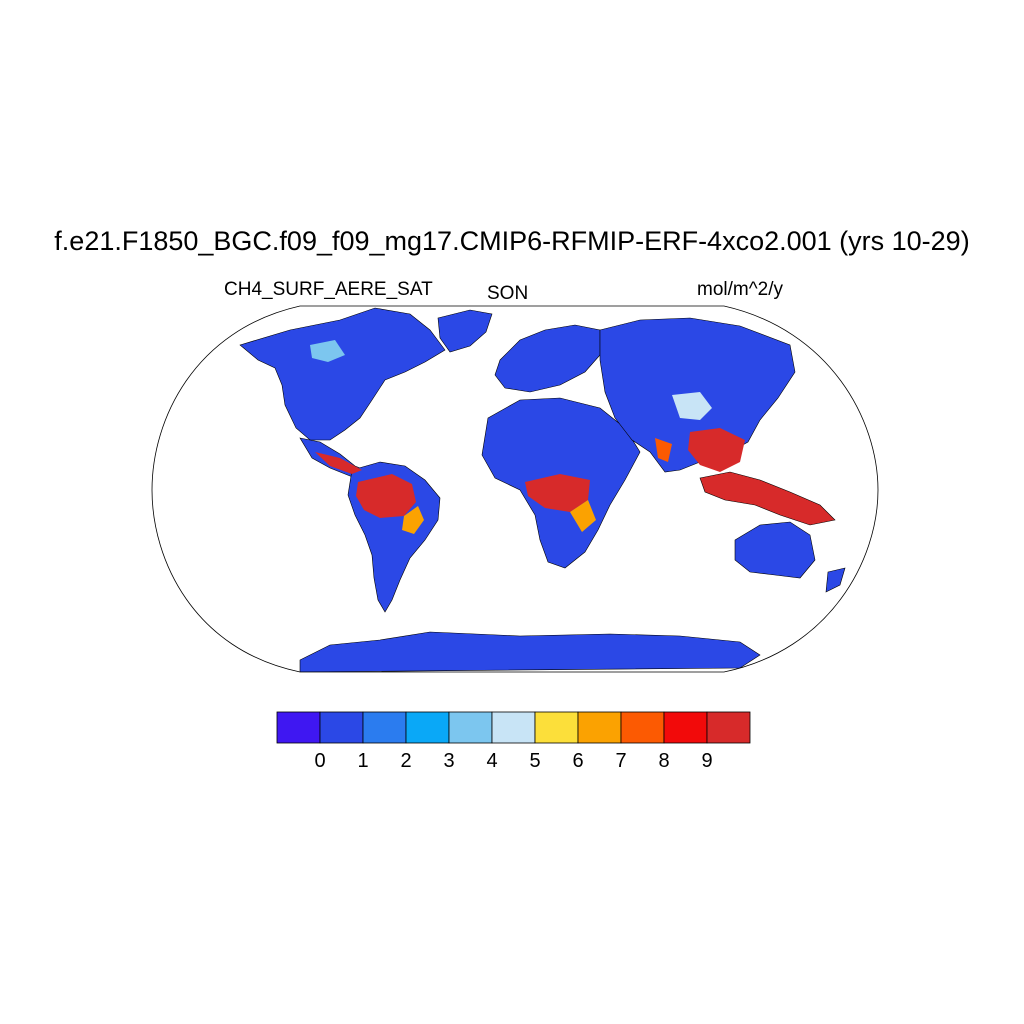  I want to click on variable-label: CH4_SURF_AERE_SAT, so click(328, 289).